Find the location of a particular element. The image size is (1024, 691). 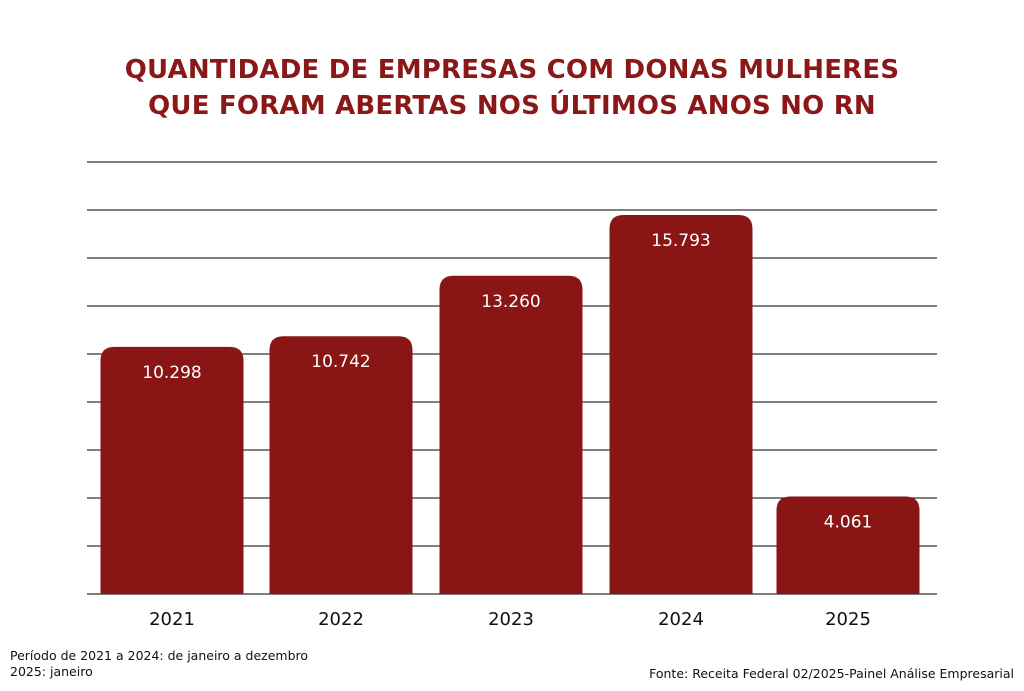

bar-value-label-2025: 4.061 is located at coordinates (848, 523).